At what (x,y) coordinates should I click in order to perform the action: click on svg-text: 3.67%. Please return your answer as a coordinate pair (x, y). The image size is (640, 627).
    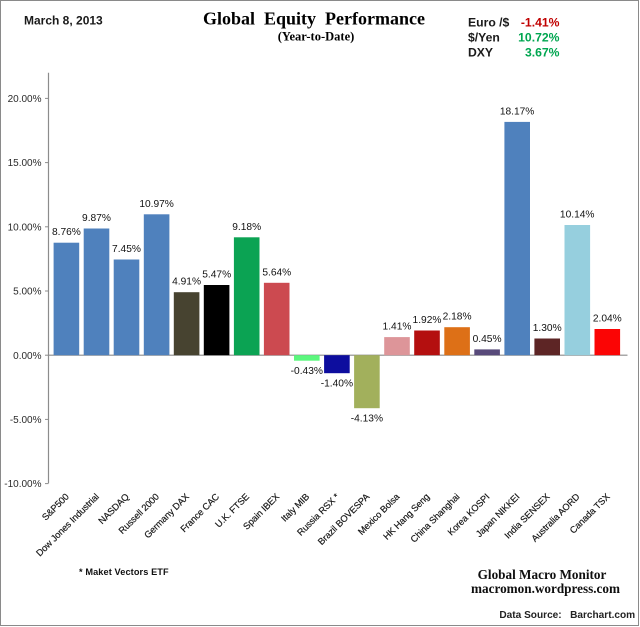
    Looking at the image, I should click on (542, 53).